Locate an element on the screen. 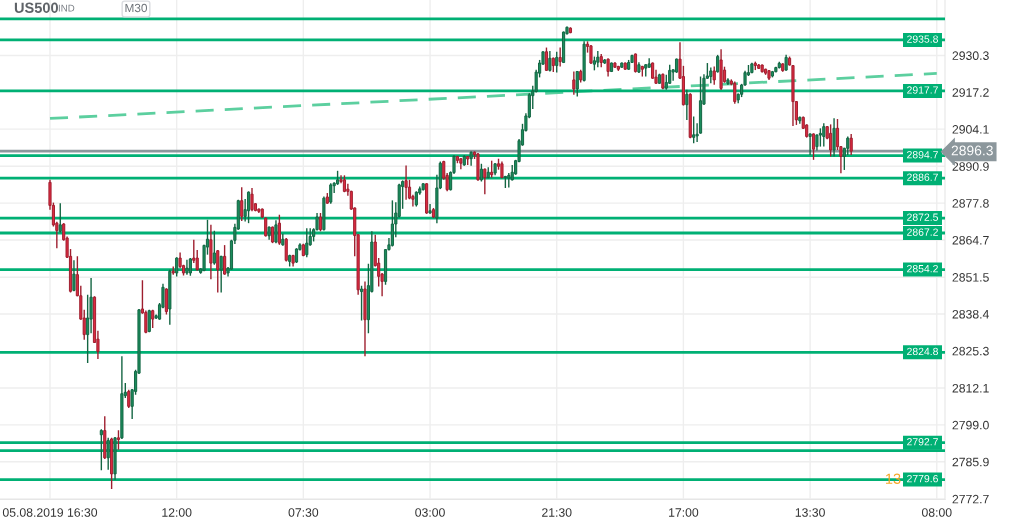  ref-line-label: 2935.8 is located at coordinates (922, 39).